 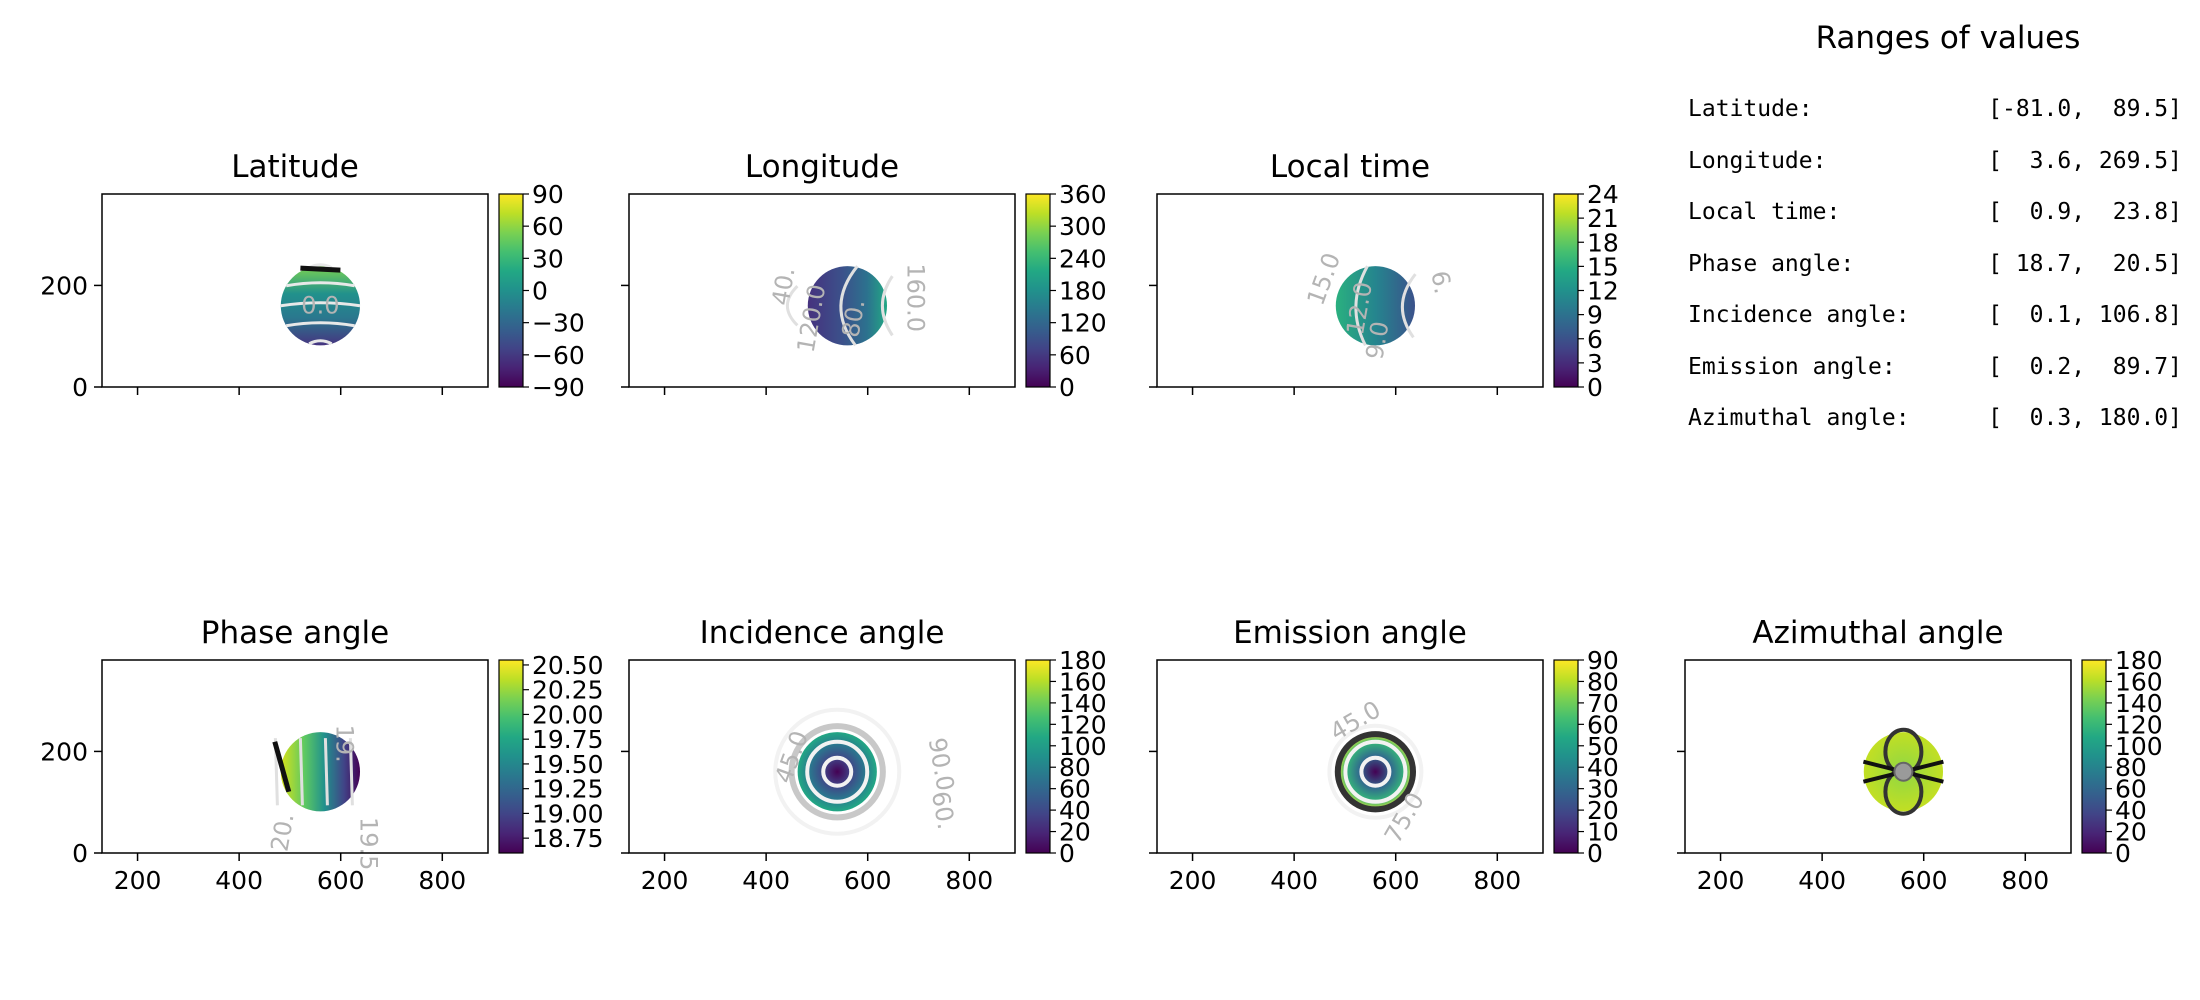 What do you see at coordinates (568, 764) in the screenshot?
I see `colorbar-tick-label: 19.50` at bounding box center [568, 764].